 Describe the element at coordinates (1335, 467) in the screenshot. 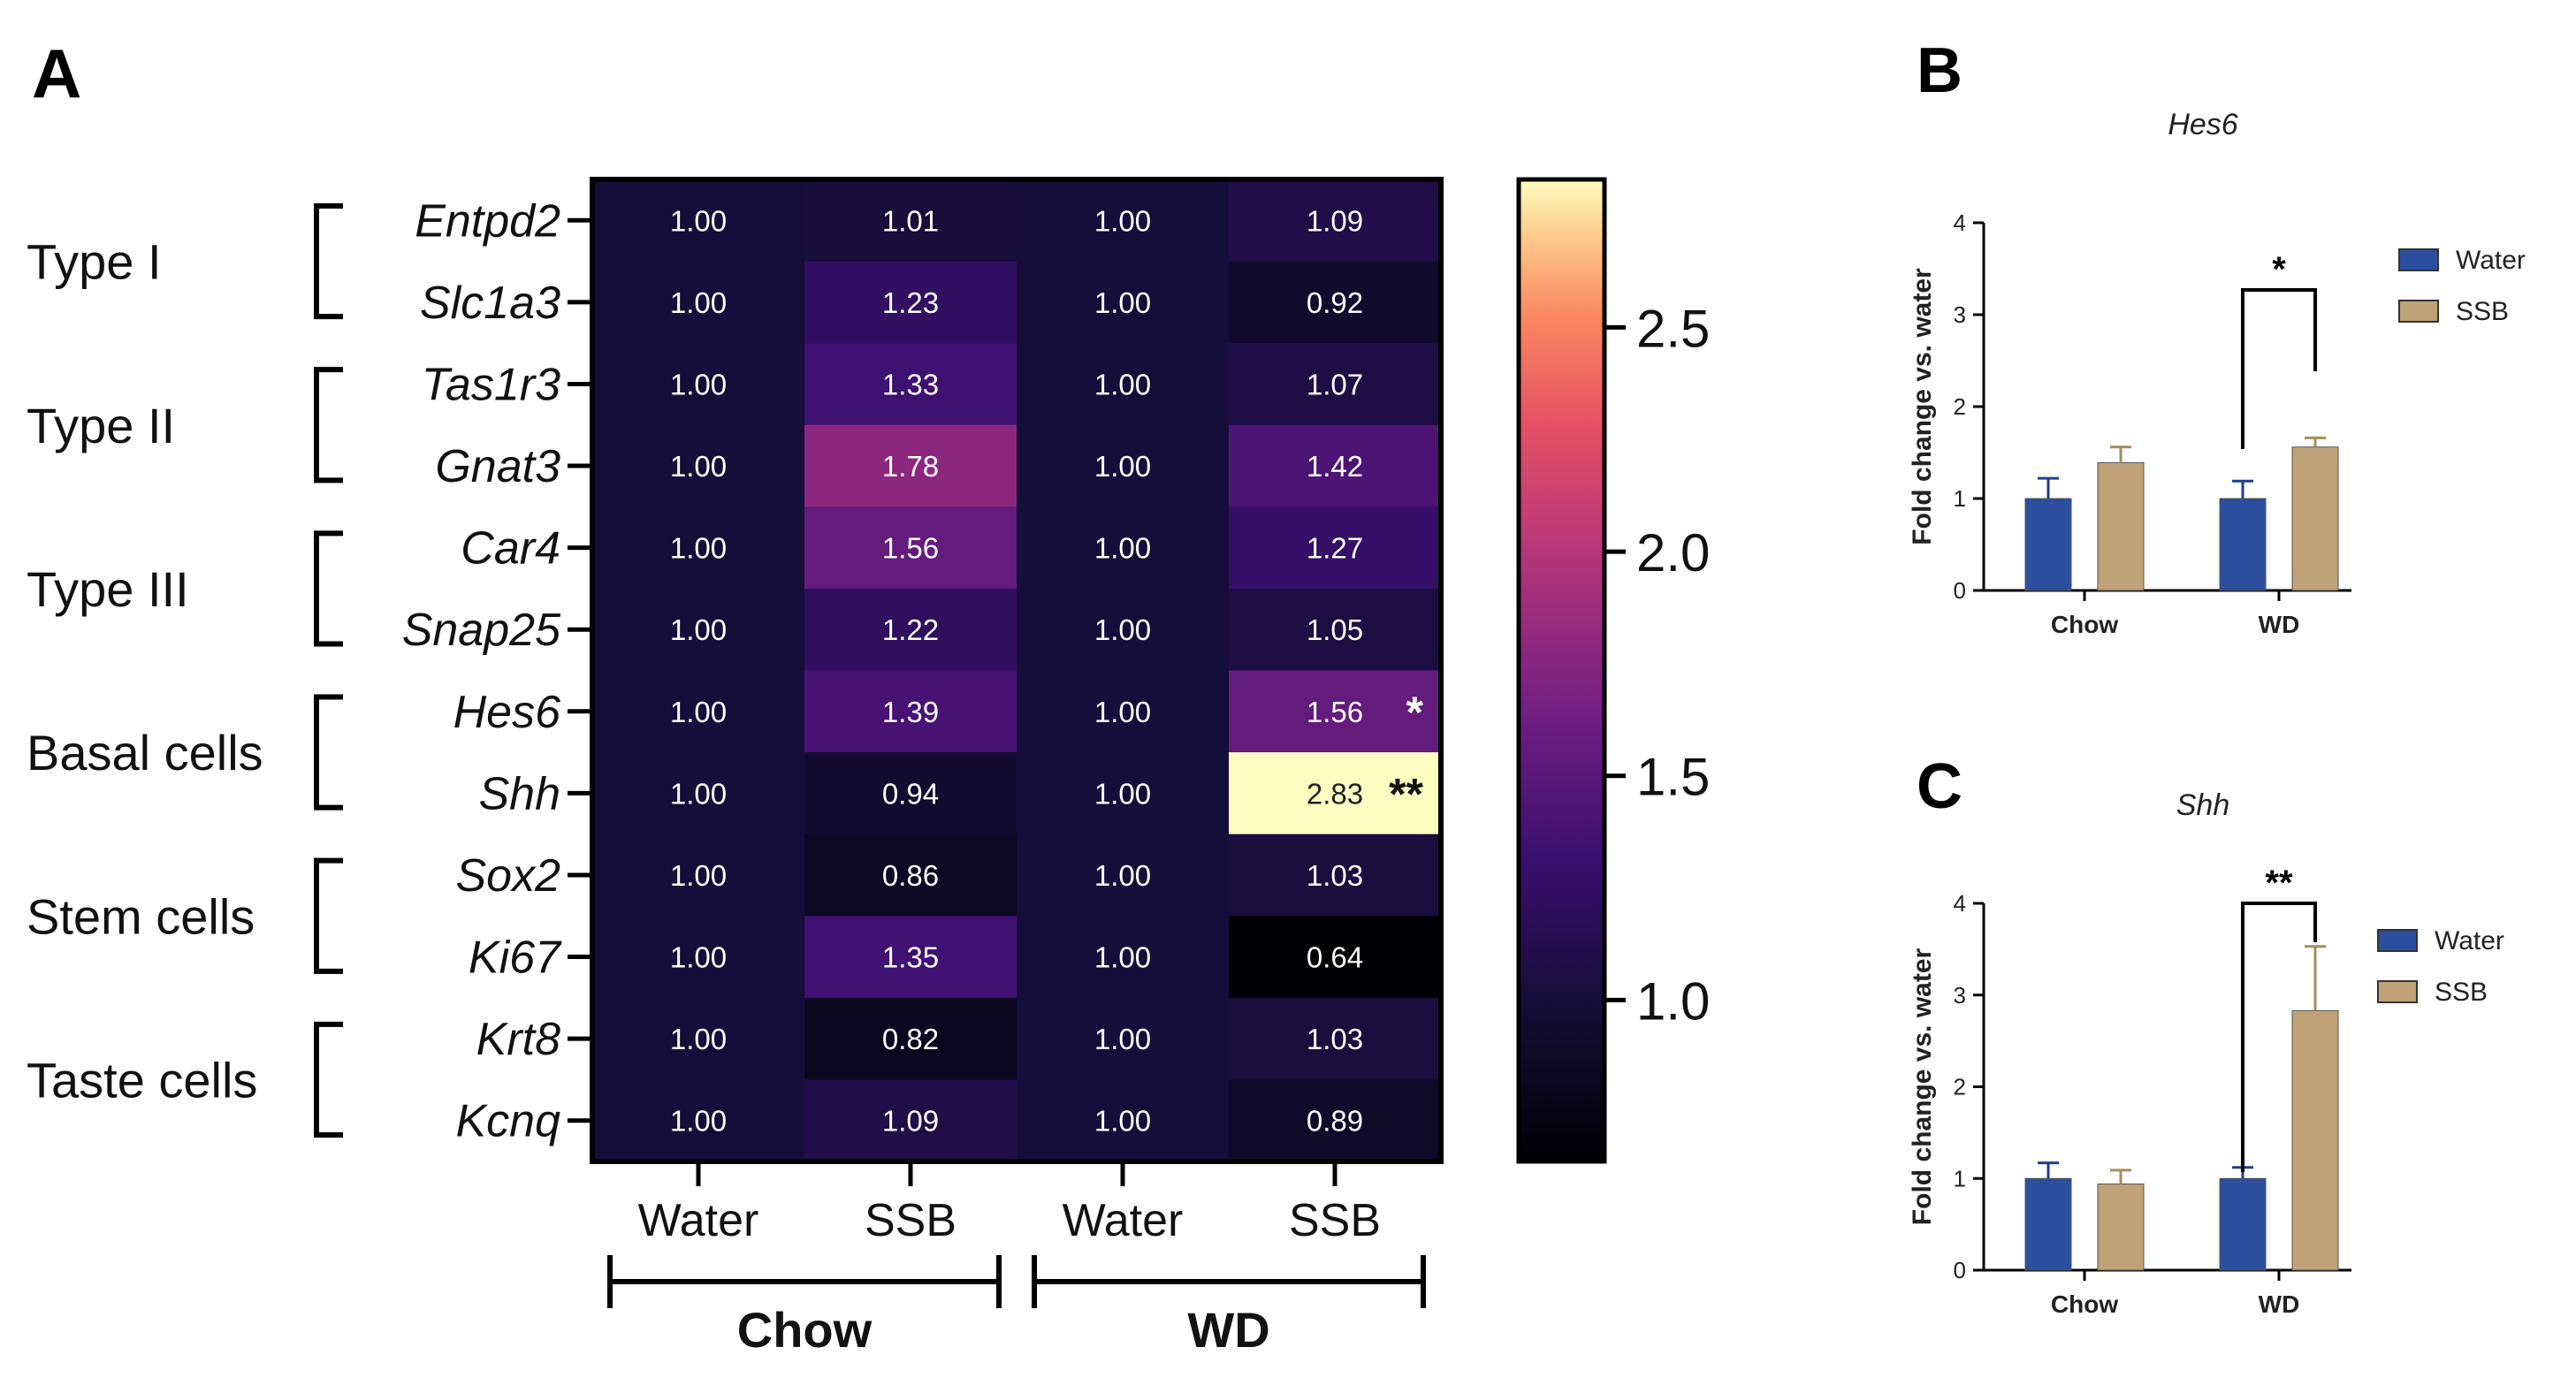

I see `heatmap-cell-value: 1.42` at that location.